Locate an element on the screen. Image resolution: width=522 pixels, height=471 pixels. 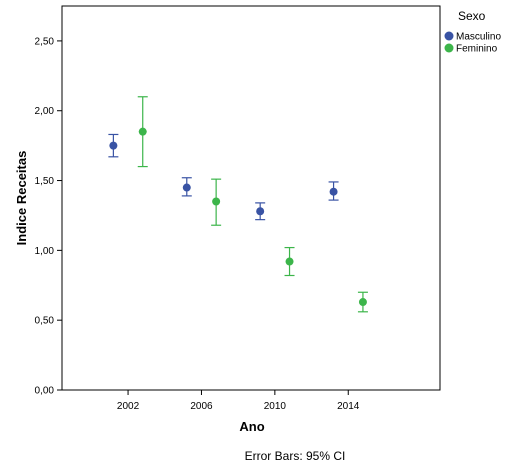
error-bars-footnote: Error Bars: 95% CI is located at coordinates (295, 456).